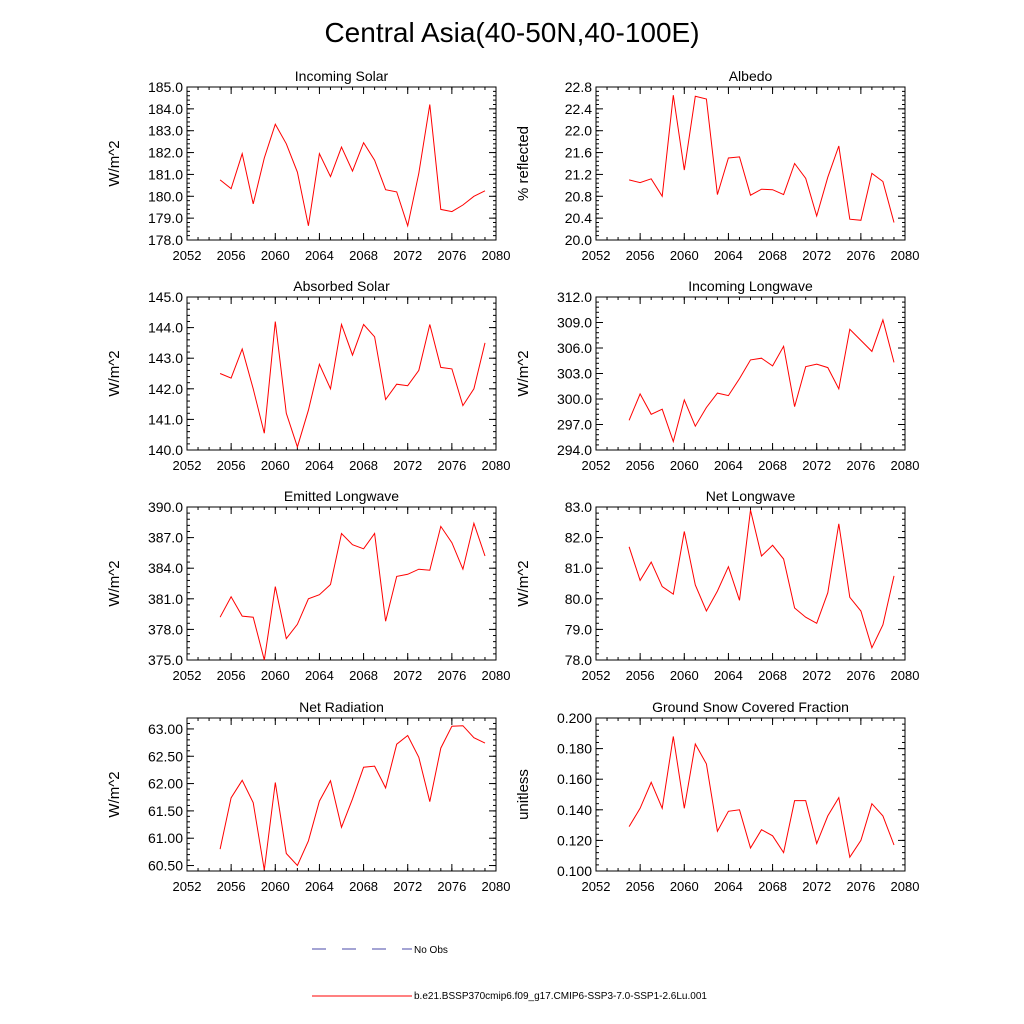  I want to click on y-tick-label: 306.0, so click(574, 348).